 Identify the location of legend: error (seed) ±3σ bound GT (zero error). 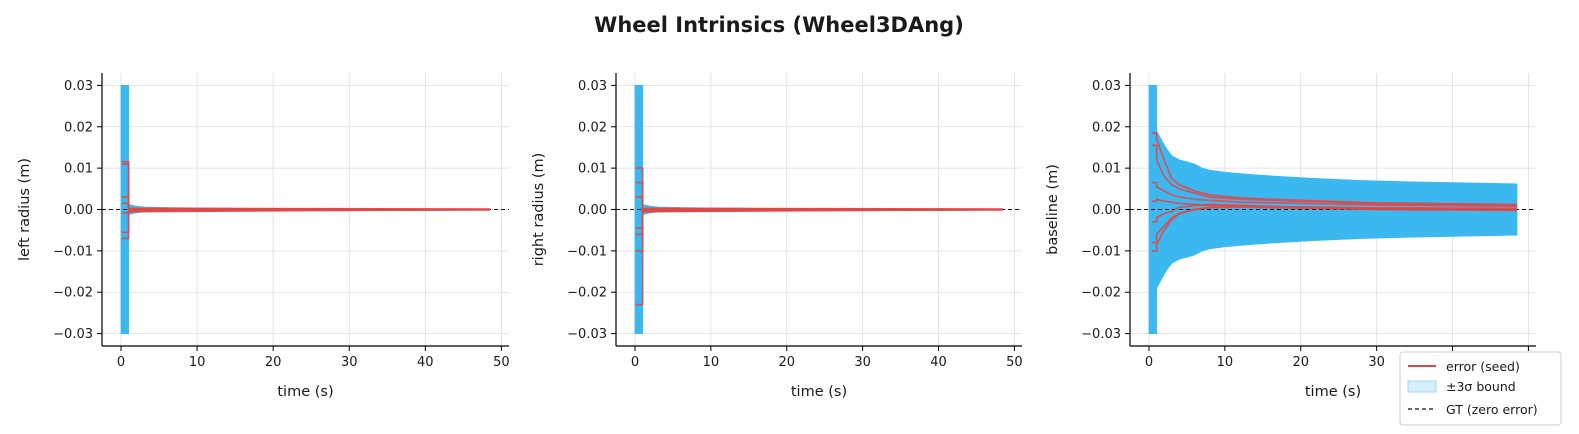
(1480, 388).